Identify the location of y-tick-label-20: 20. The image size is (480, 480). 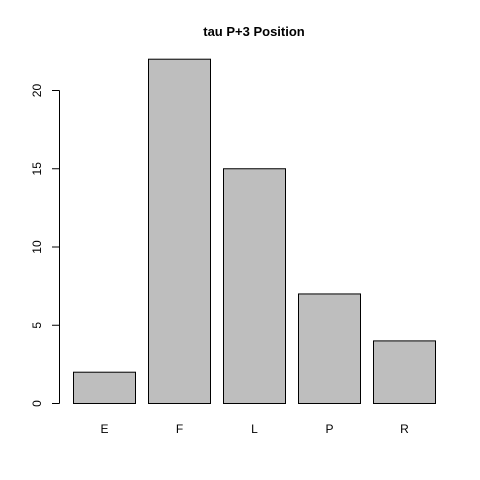
(37, 91).